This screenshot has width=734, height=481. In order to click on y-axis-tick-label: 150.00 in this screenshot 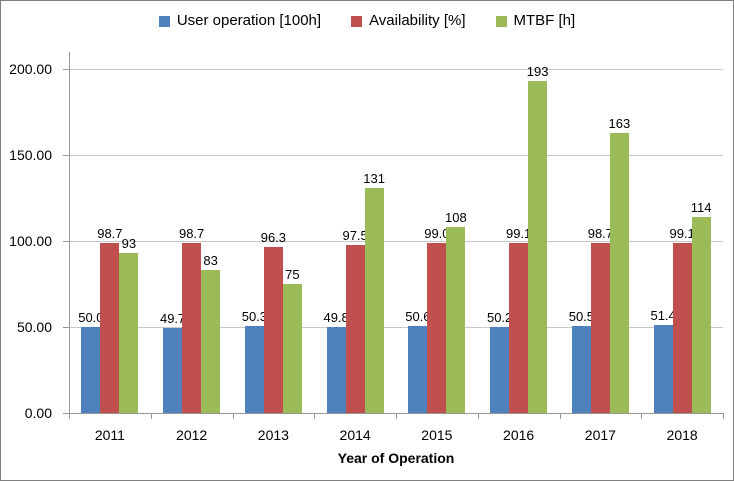, I will do `click(30, 155)`.